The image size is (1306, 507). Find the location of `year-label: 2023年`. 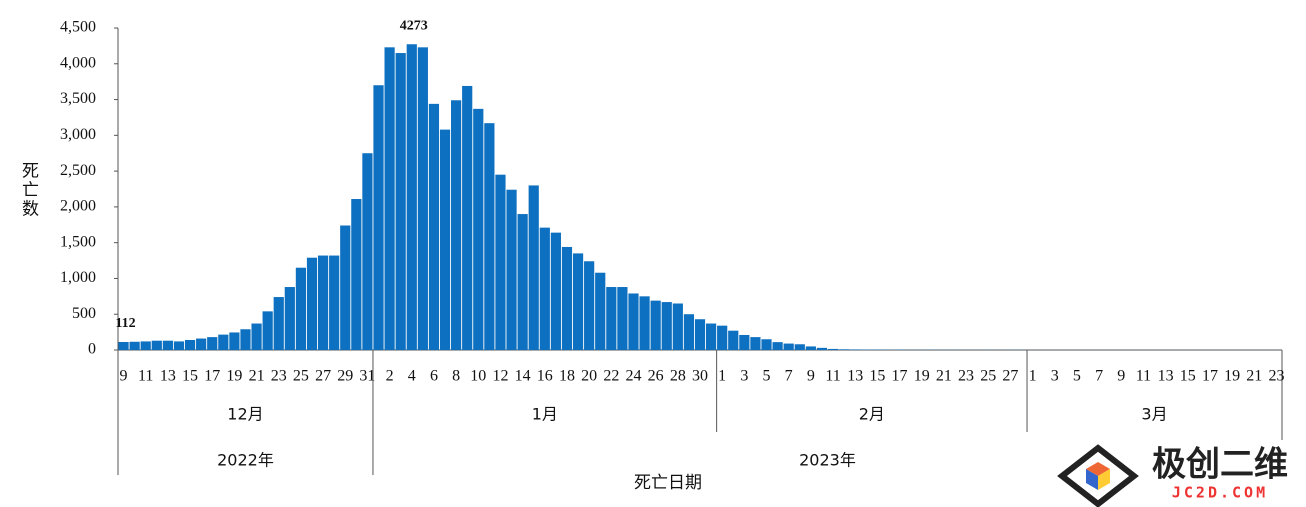

year-label: 2023年 is located at coordinates (827, 460).